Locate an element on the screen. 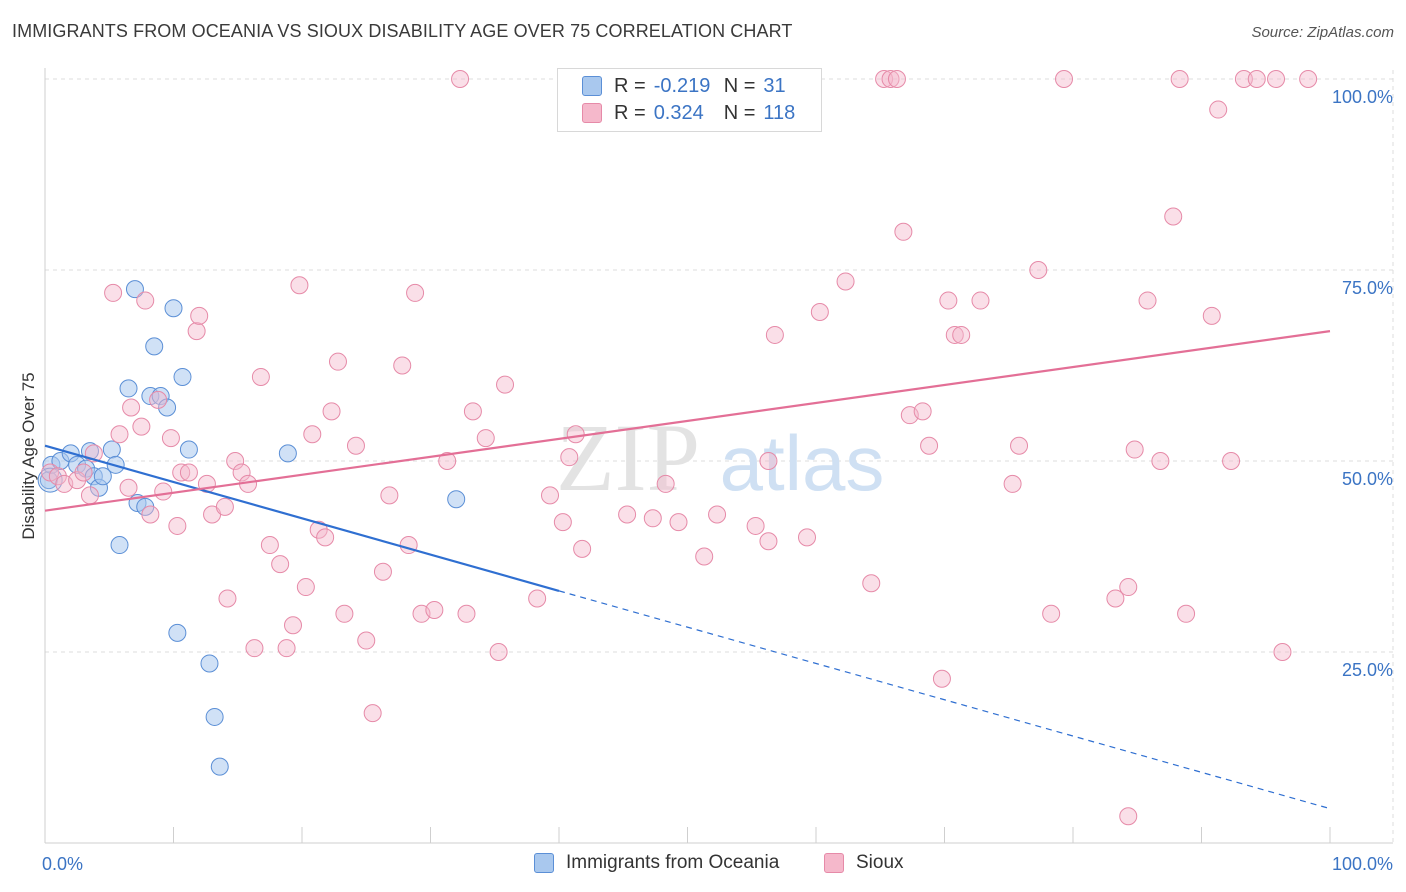 The height and width of the screenshot is (892, 1406). oceania-trend-extension is located at coordinates (944, 700).